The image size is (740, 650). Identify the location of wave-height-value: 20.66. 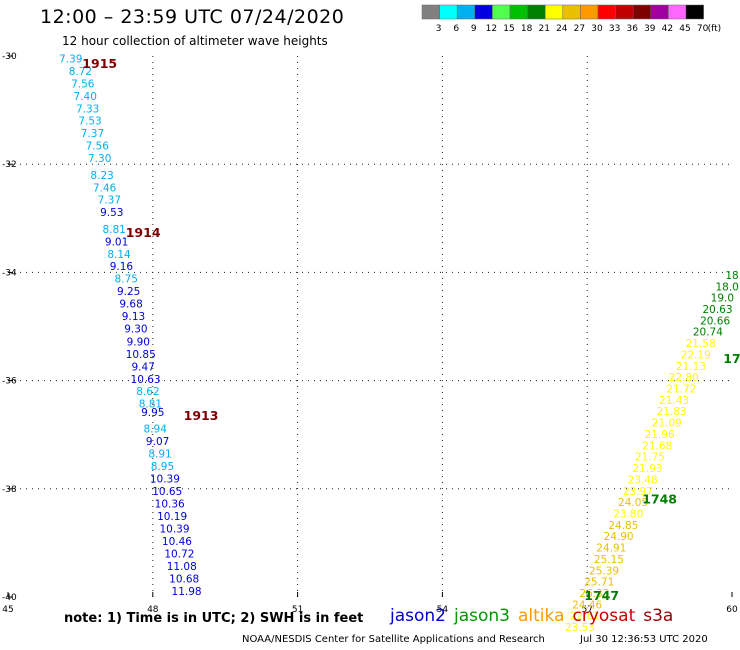
(715, 321).